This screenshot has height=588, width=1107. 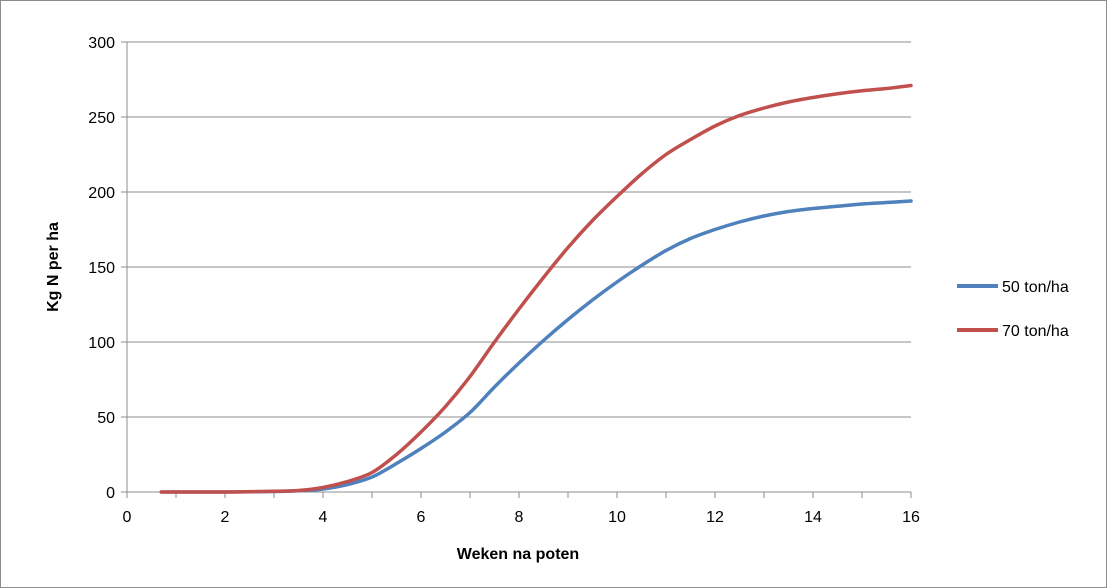 I want to click on y-tick-labels: 0 50 100 150 200 250 300, so click(x=101, y=268).